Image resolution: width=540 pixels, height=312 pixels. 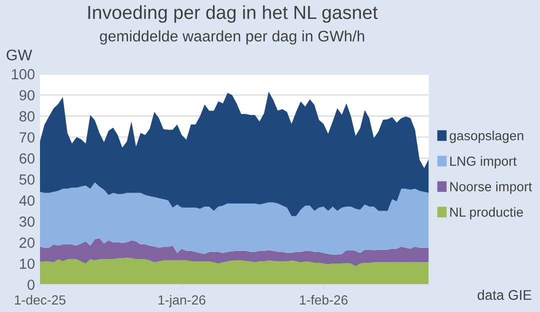 I want to click on x-tick-label: 1-feb-26, so click(x=324, y=299).